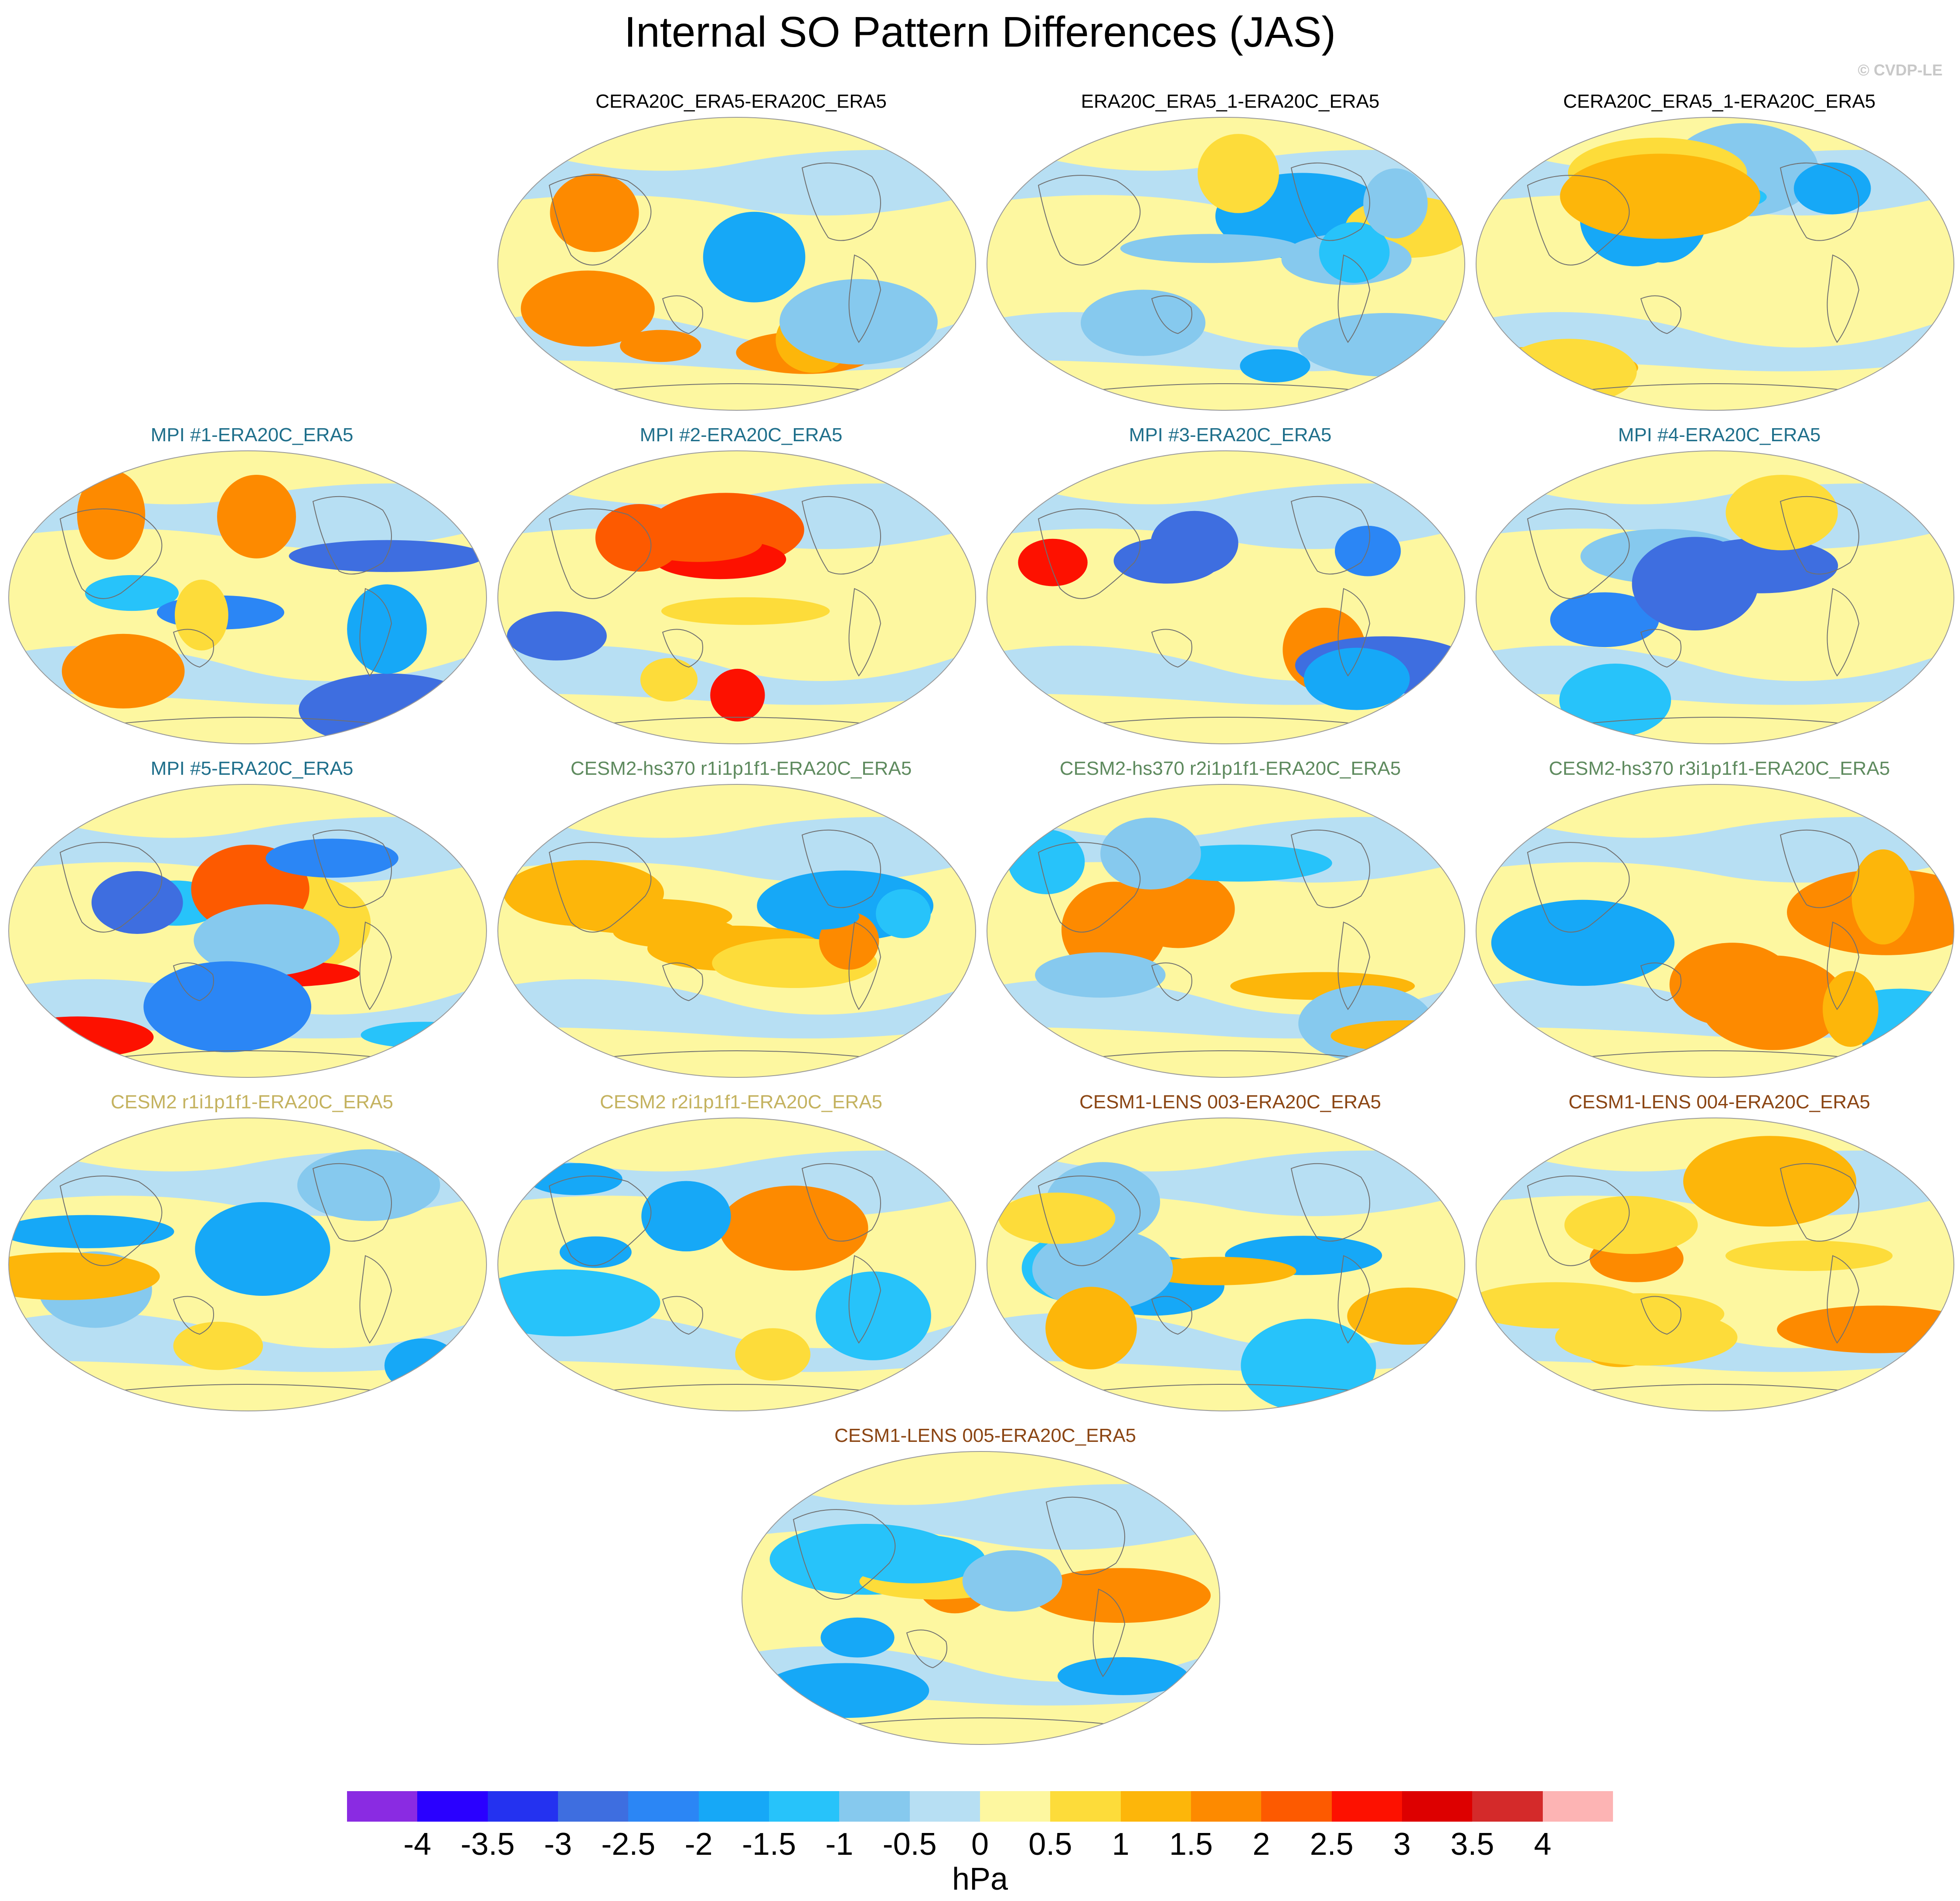 Image resolution: width=1960 pixels, height=1901 pixels. I want to click on panel-title: MPI #5-ERA20C_ERA5, so click(252, 768).